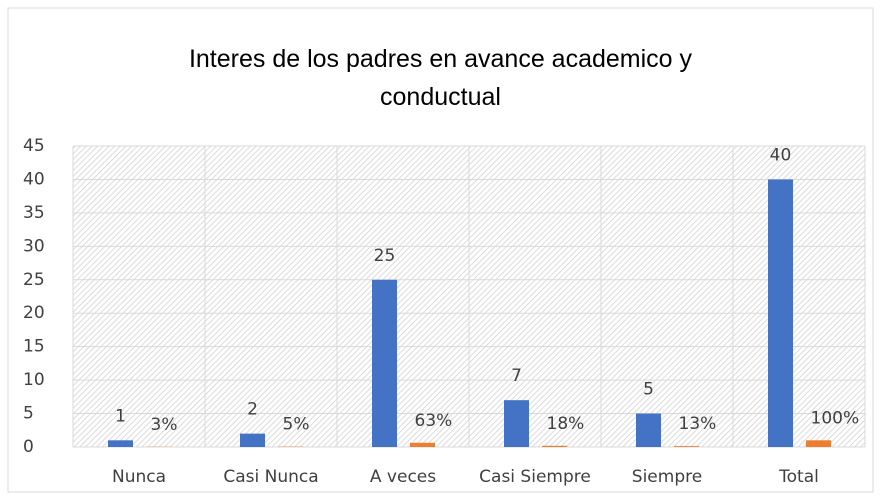 This screenshot has width=881, height=500. What do you see at coordinates (781, 155) in the screenshot?
I see `data-label: 40` at bounding box center [781, 155].